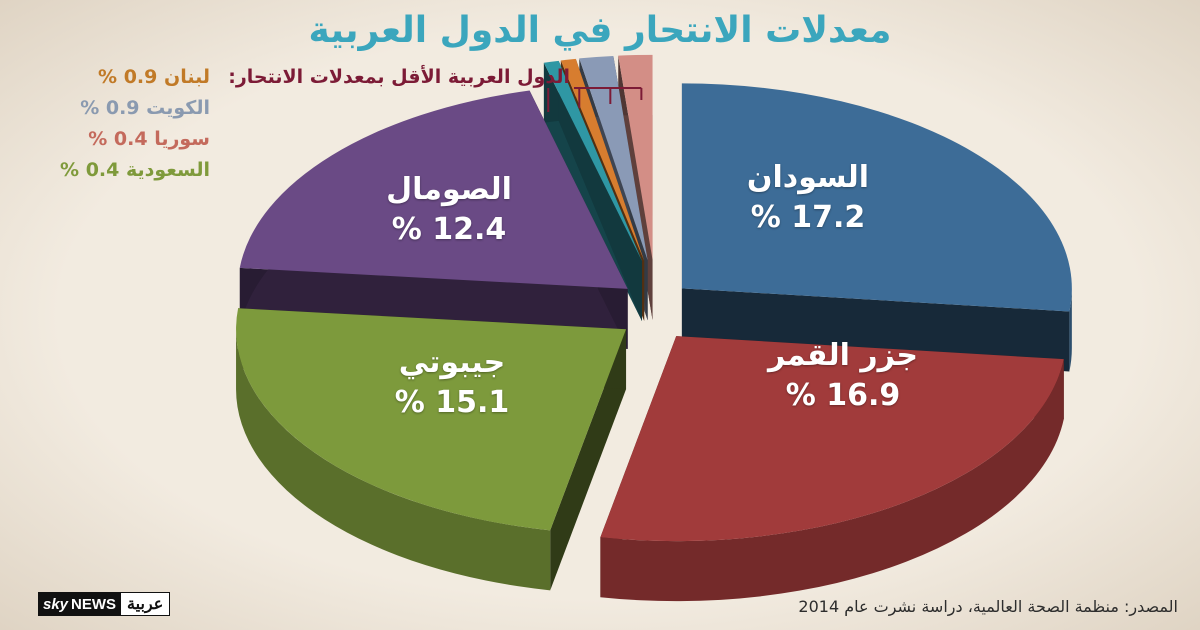  What do you see at coordinates (149, 139) in the screenshot?
I see `legend-entry-syria: سوريا 0.4 %` at bounding box center [149, 139].